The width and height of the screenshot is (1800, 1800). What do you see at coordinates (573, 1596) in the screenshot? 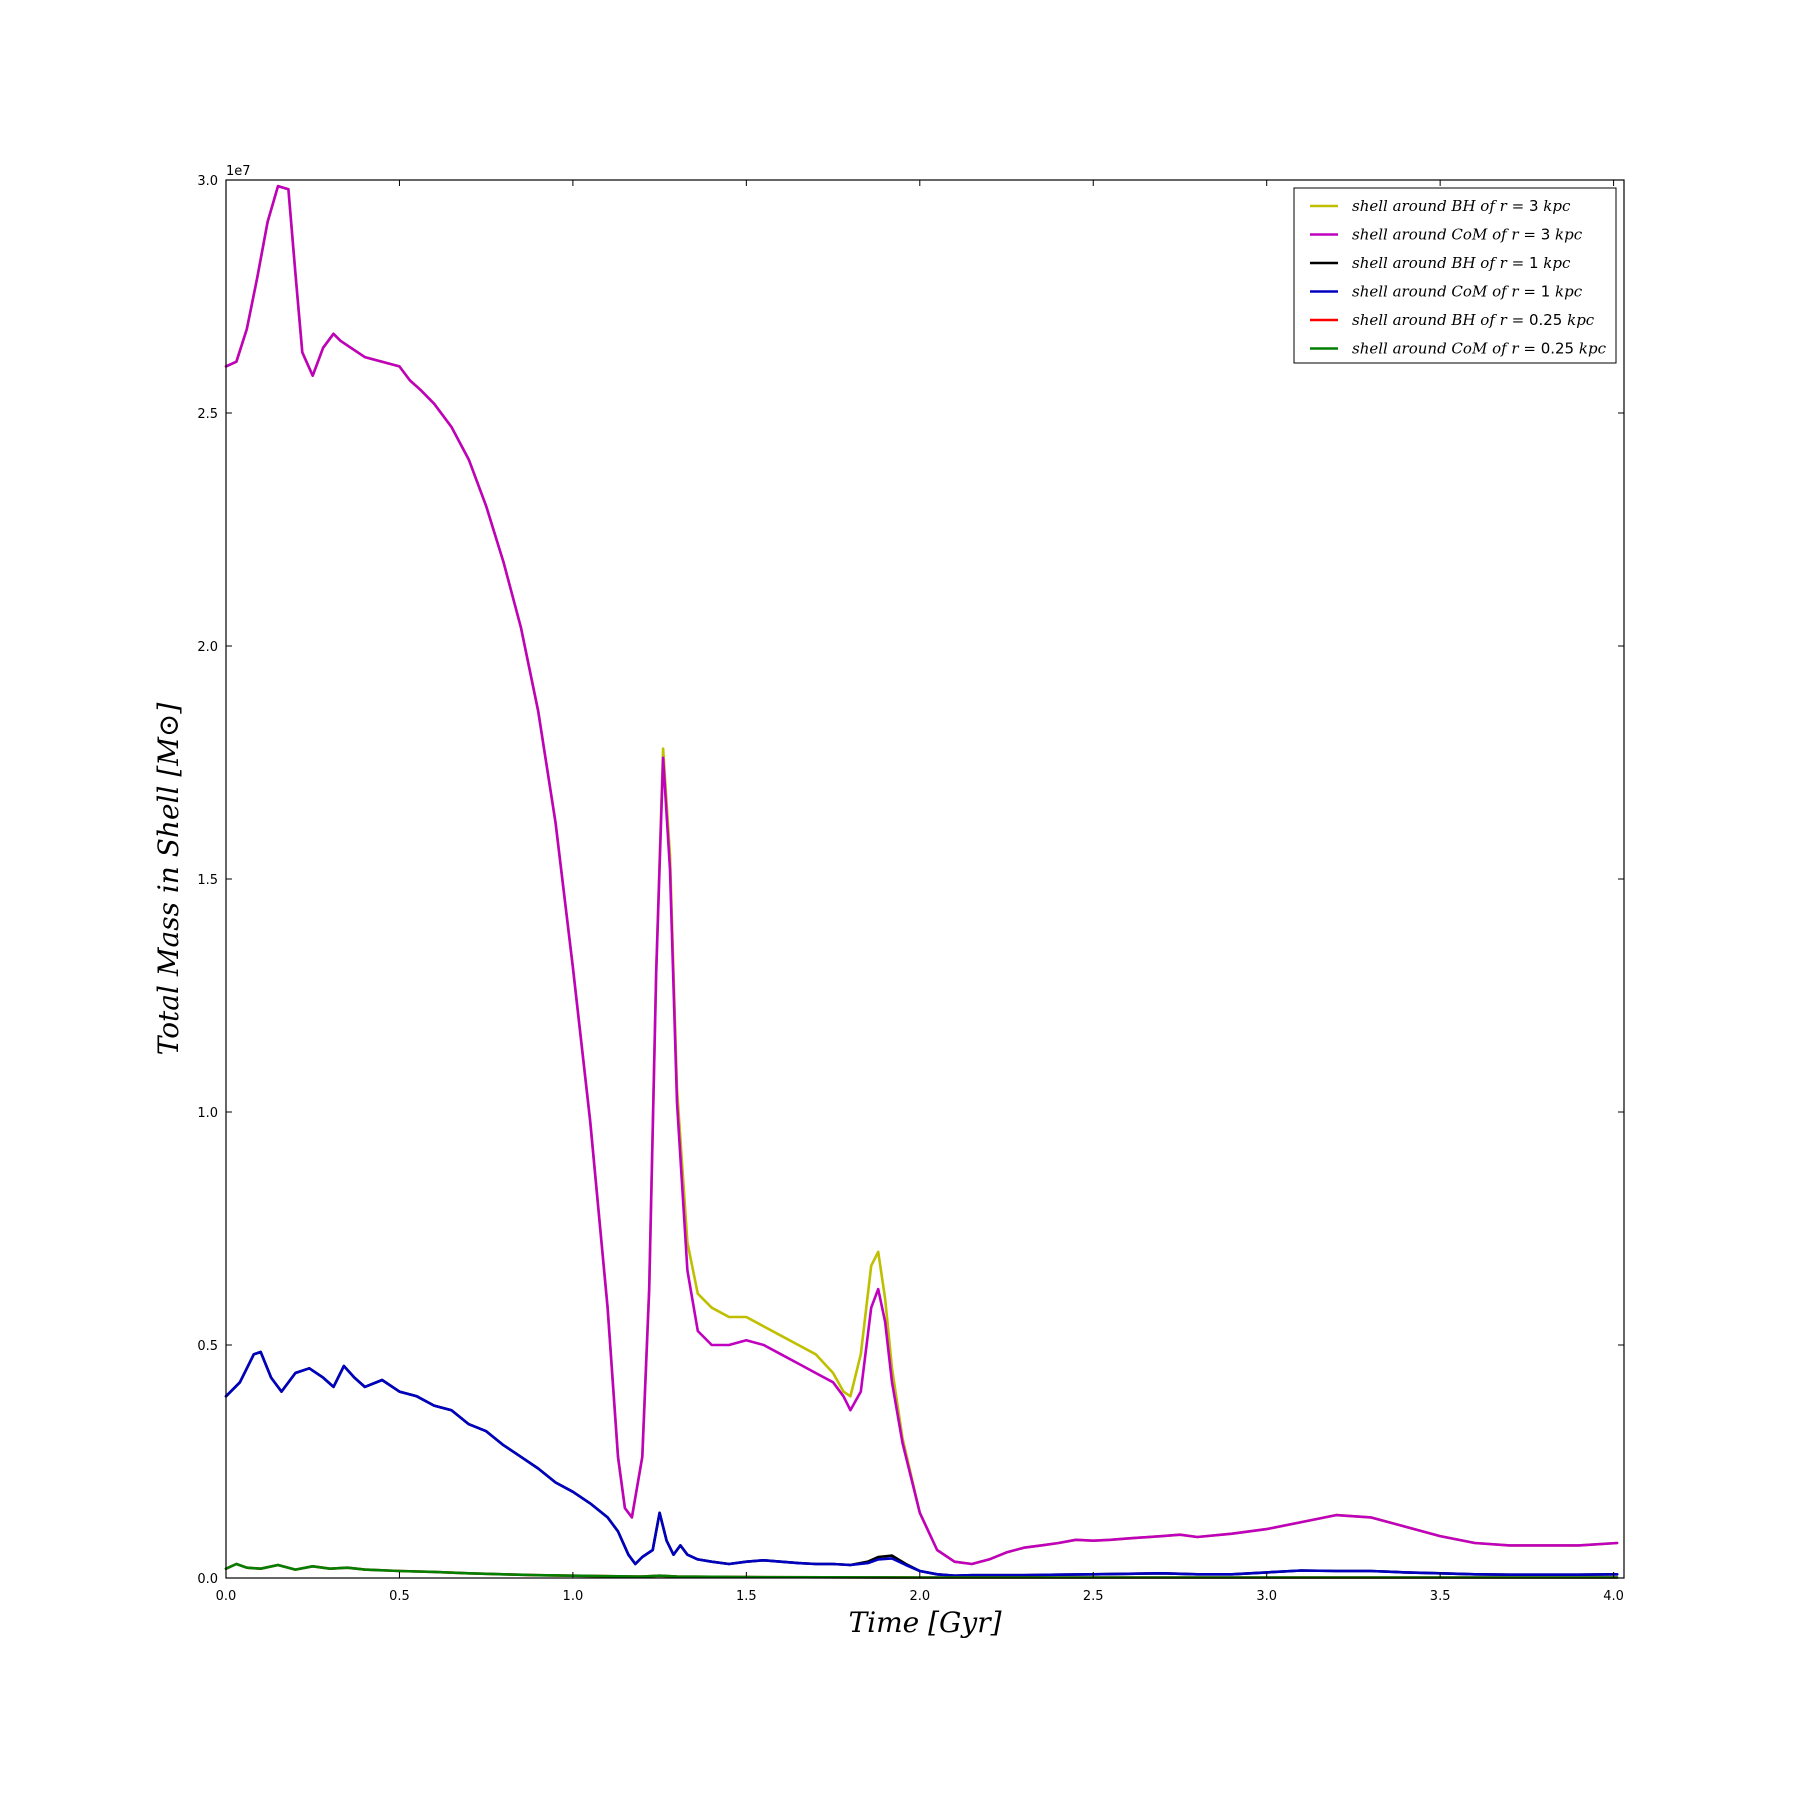
I see `x-tick-label: 1.0` at bounding box center [573, 1596].